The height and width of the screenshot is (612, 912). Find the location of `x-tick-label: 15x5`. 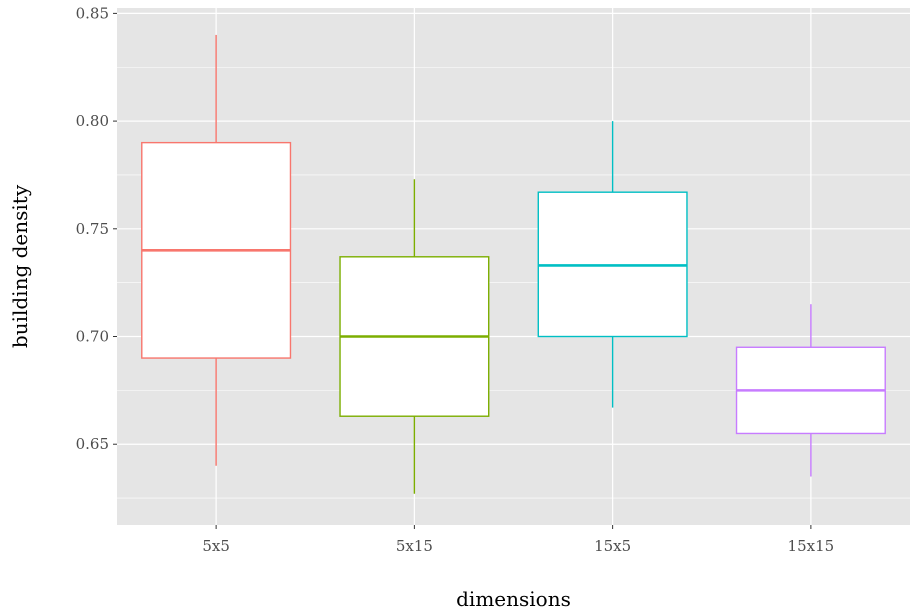

x-tick-label: 15x5 is located at coordinates (612, 546).